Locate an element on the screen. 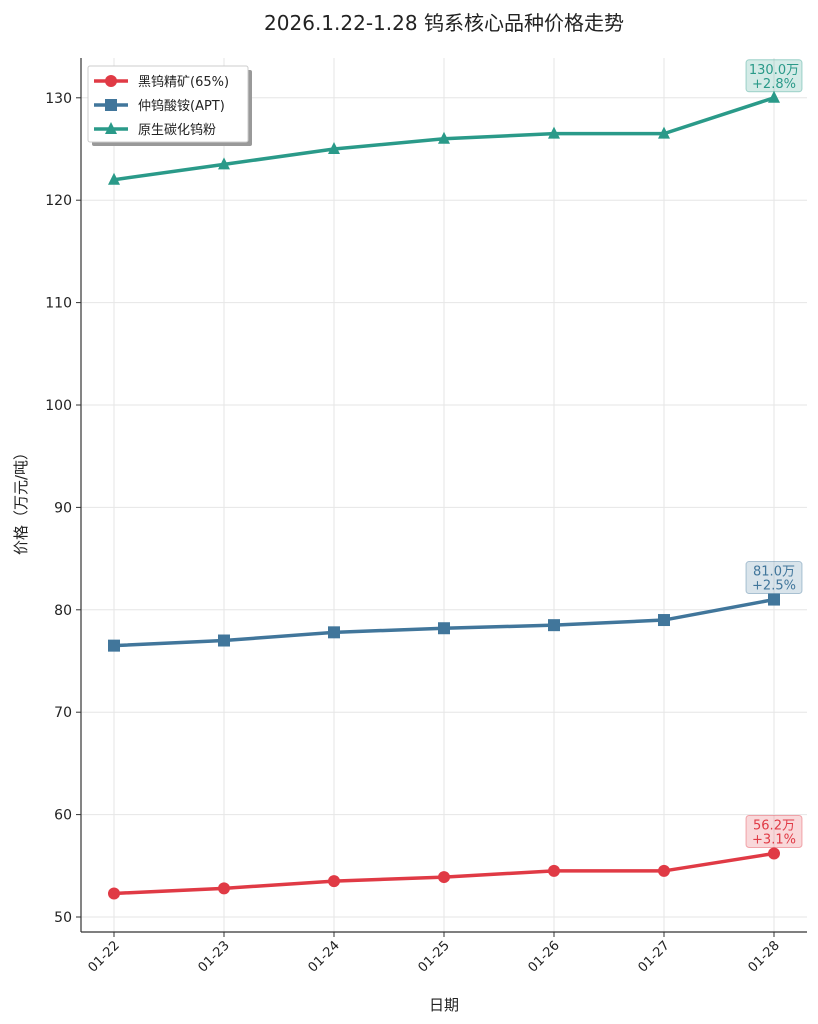 The width and height of the screenshot is (818, 1024). annotation-value: 130.0万 is located at coordinates (774, 70).